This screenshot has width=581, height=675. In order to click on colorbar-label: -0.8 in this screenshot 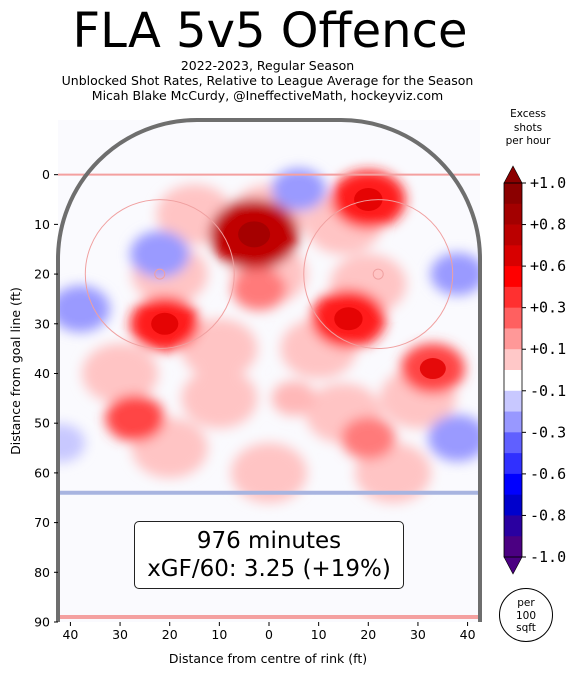, I will do `click(548, 515)`.